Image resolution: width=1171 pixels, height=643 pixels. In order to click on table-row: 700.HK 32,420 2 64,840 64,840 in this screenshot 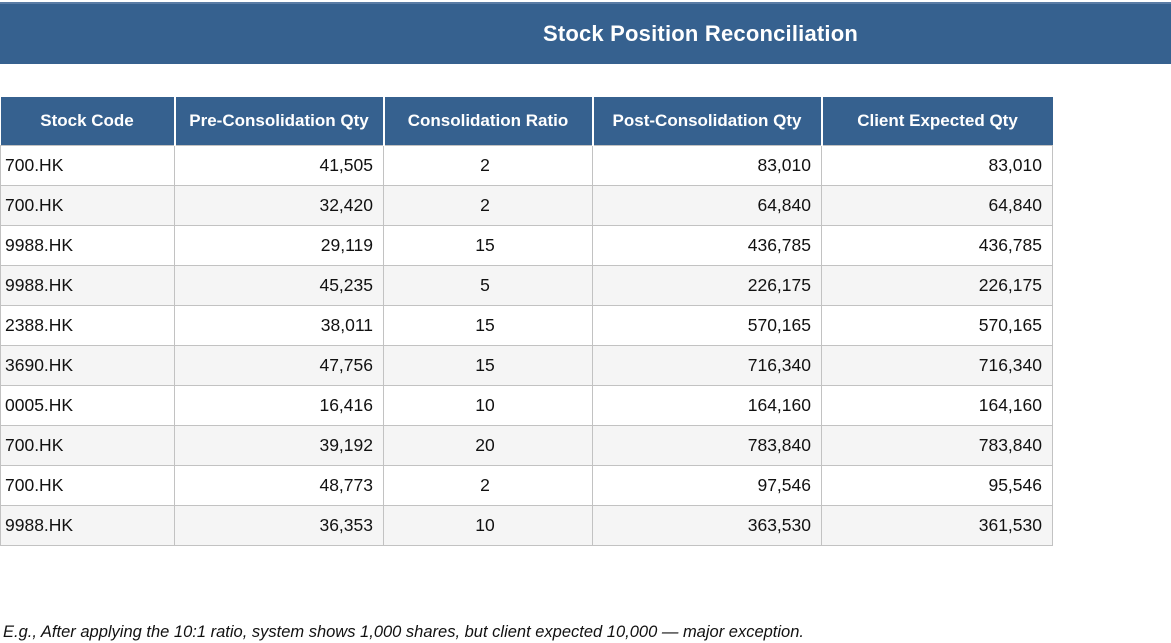, I will do `click(526, 205)`.